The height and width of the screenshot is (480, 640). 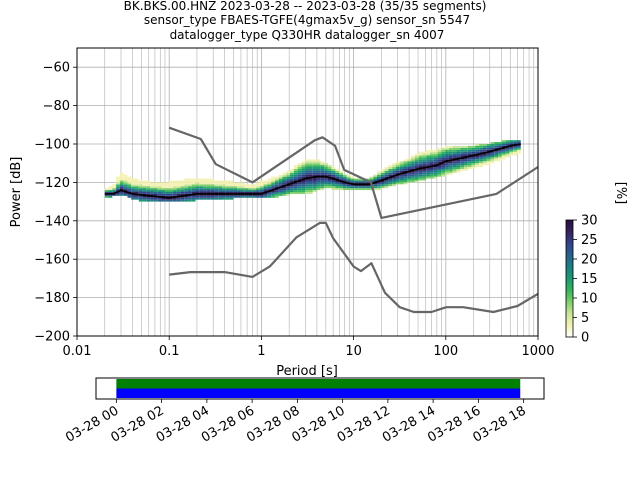 What do you see at coordinates (620, 193) in the screenshot?
I see `colorbar-label: [%]` at bounding box center [620, 193].